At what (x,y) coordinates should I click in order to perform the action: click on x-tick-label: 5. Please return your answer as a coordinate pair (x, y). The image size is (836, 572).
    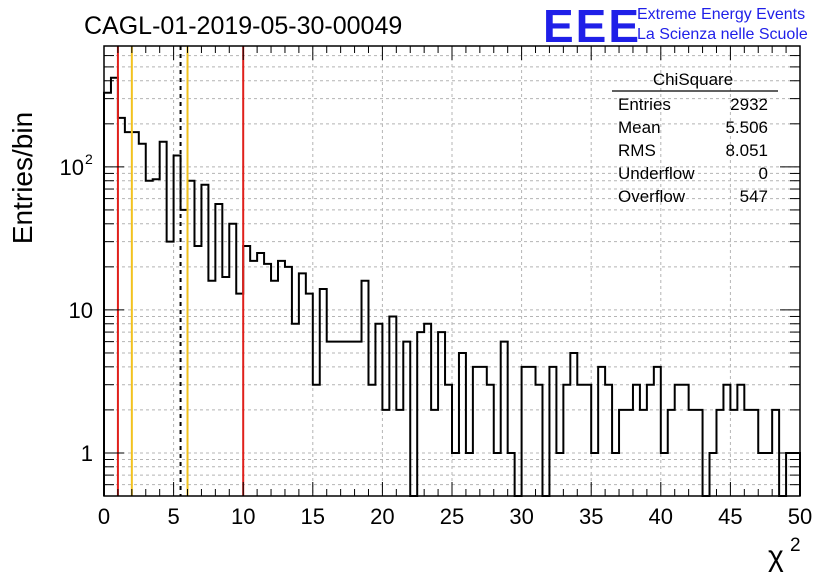
    Looking at the image, I should click on (173, 516).